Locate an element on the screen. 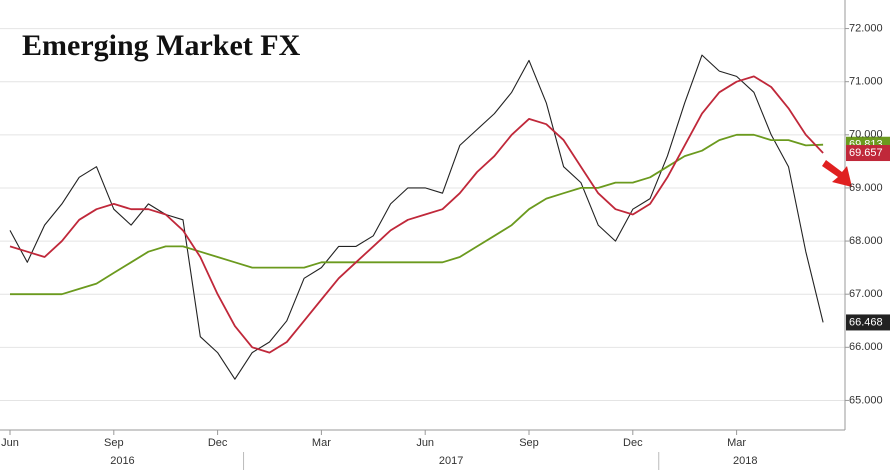 Image resolution: width=890 pixels, height=470 pixels. y-tick-label: 72.000 is located at coordinates (866, 28).